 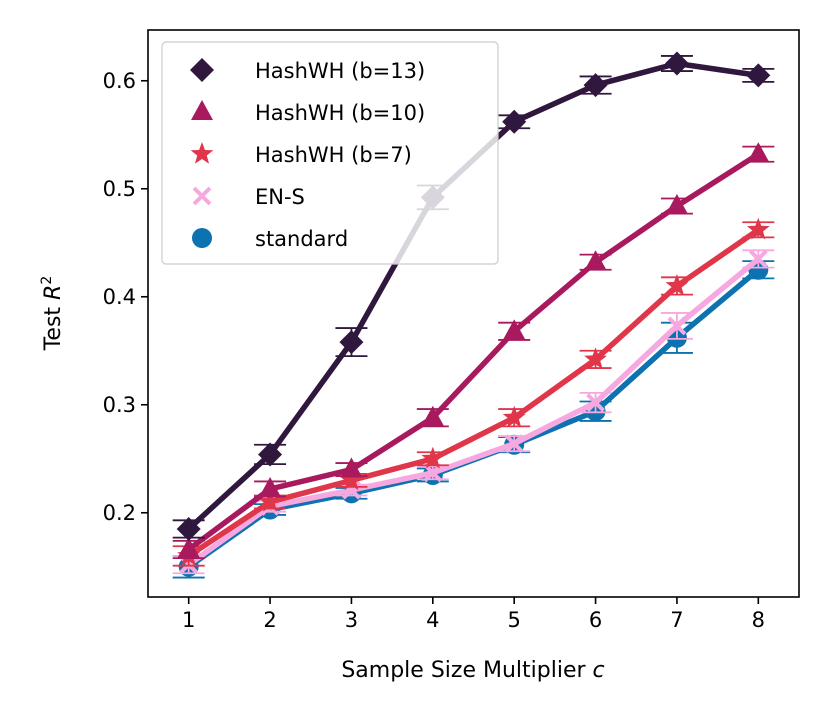 What do you see at coordinates (188, 620) in the screenshot?
I see `x-tick-label-1: 1` at bounding box center [188, 620].